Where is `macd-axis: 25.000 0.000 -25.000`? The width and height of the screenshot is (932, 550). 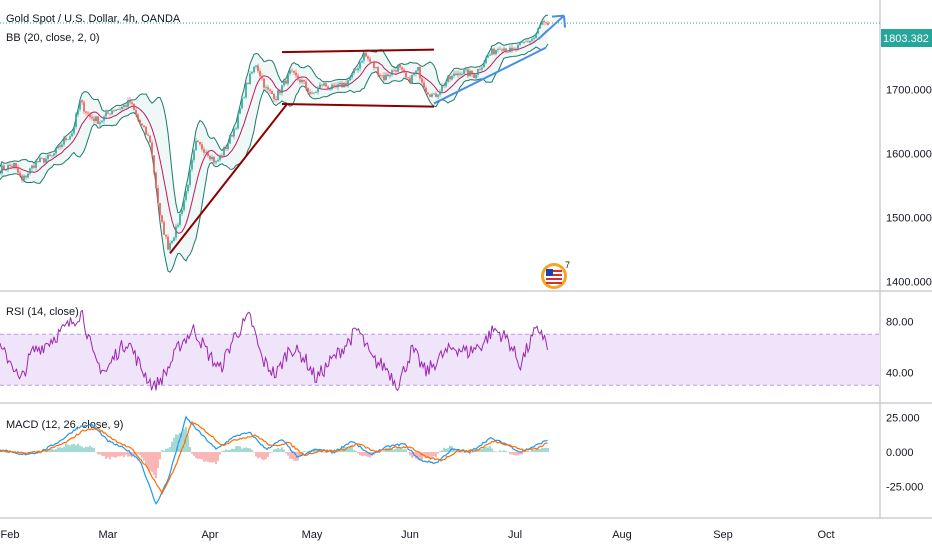
macd-axis: 25.000 0.000 -25.000 is located at coordinates (904, 453).